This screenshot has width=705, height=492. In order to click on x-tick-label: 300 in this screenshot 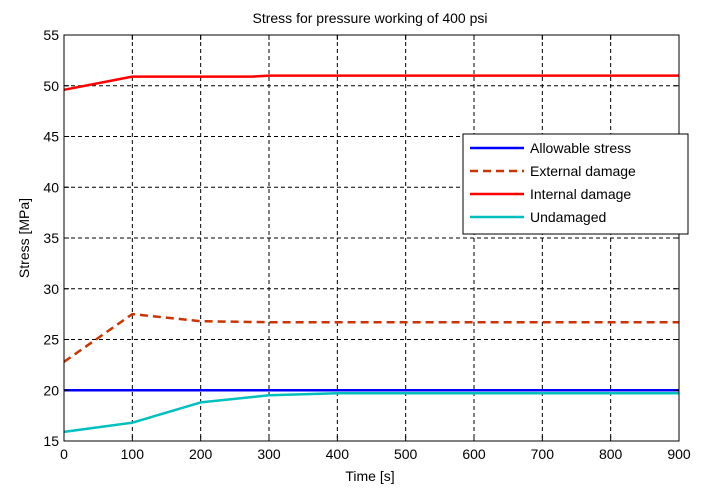, I will do `click(269, 454)`.